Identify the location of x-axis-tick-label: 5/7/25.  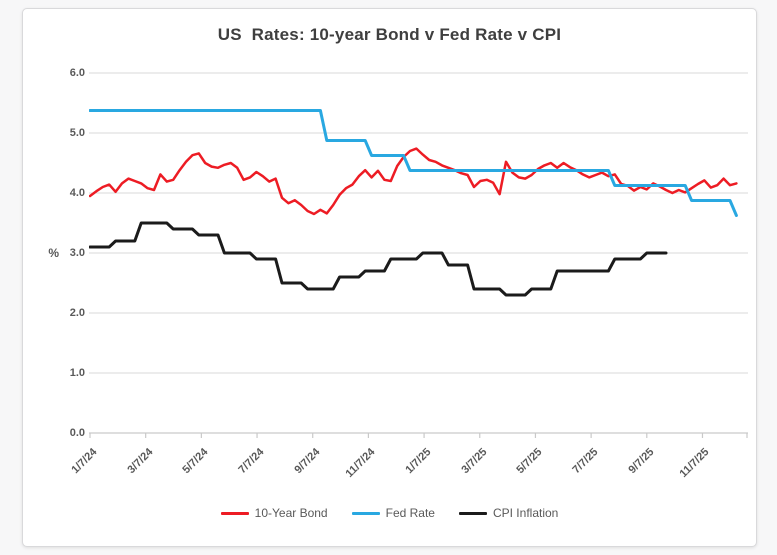
(529, 461).